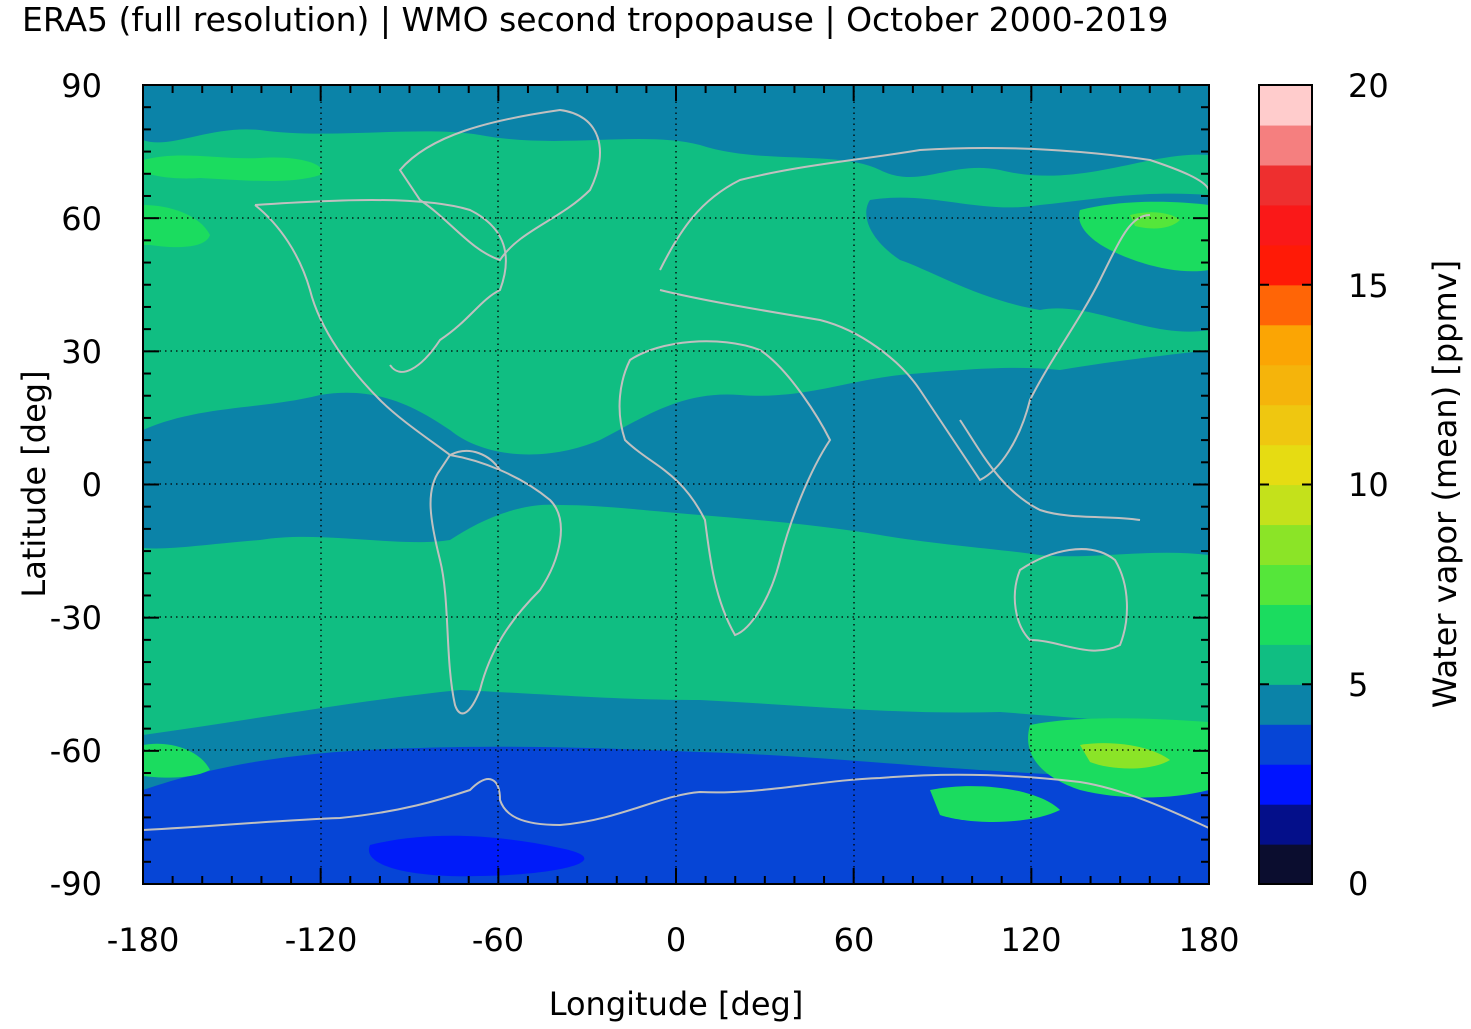 This screenshot has width=1471, height=1029. I want to click on moist-region-se2, so click(1125, 756).